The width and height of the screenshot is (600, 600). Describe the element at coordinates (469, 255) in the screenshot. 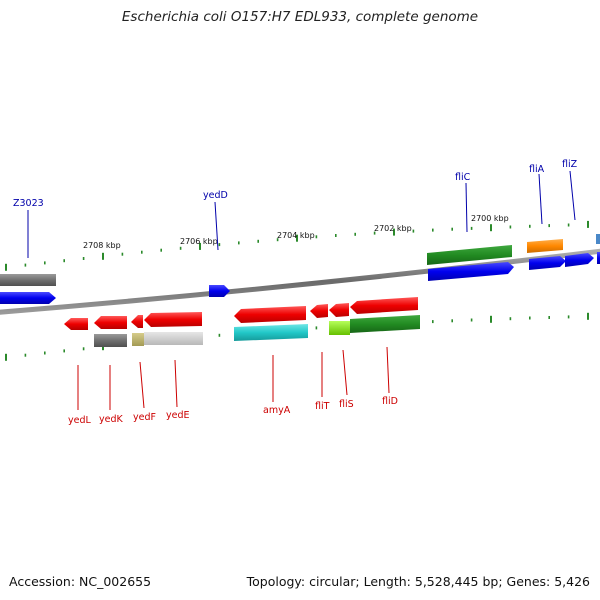

I see `gene-flic-feature-bar` at that location.